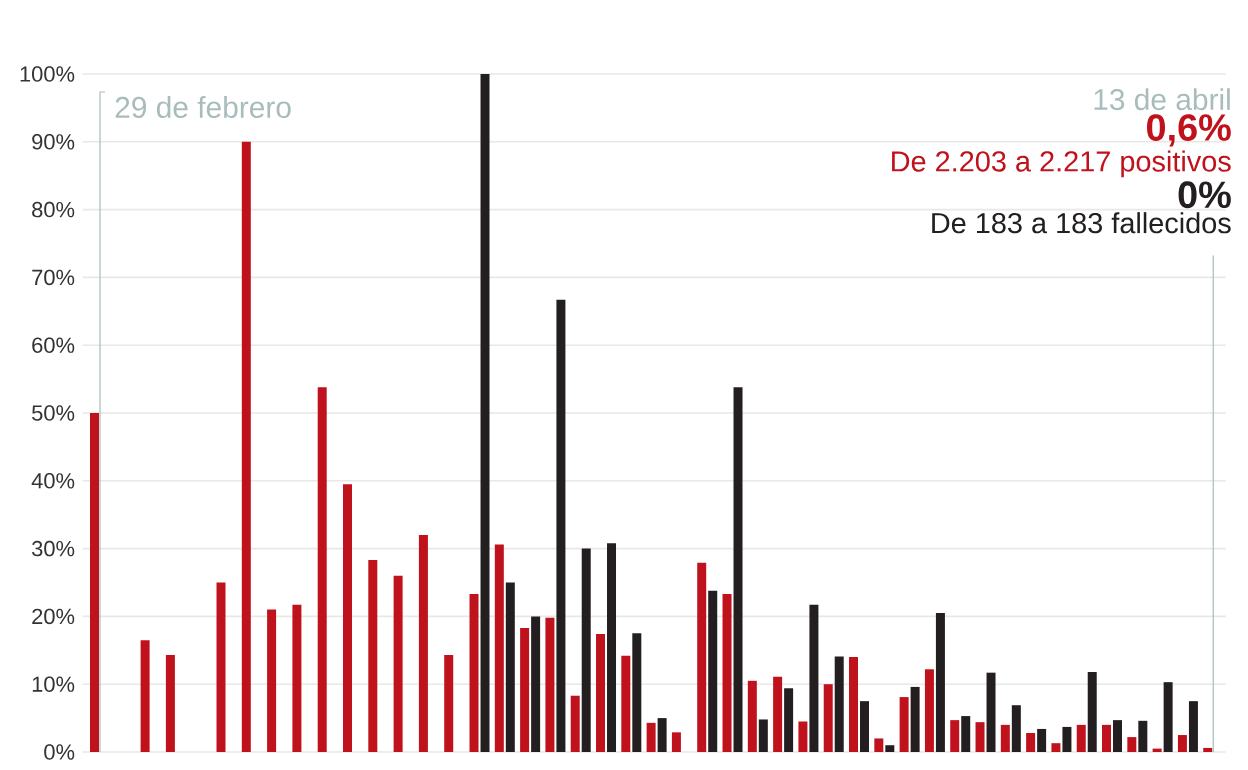  I want to click on y-tick-label: 100%, so click(47, 74).